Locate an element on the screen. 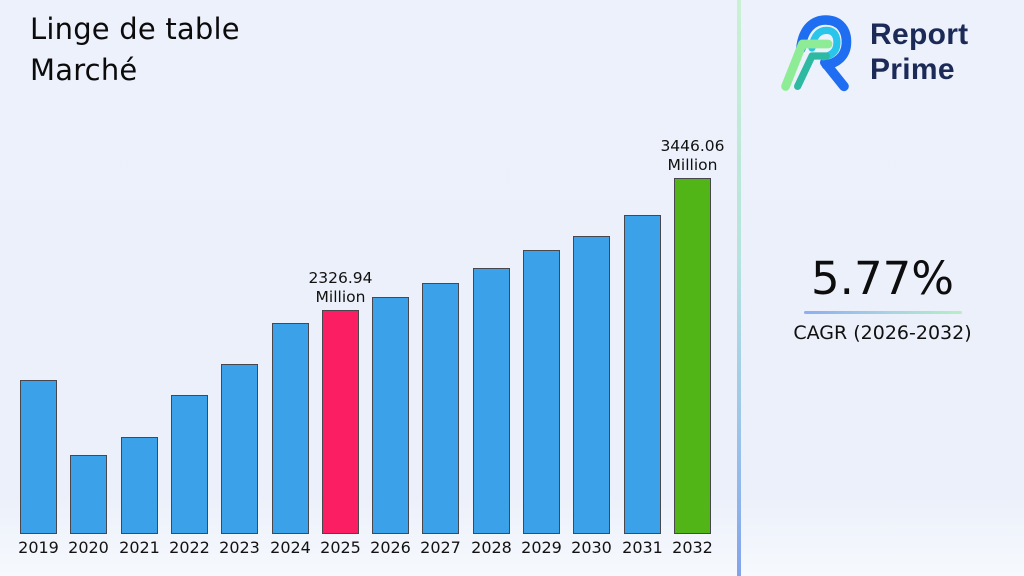  bar-2029 is located at coordinates (541, 392).